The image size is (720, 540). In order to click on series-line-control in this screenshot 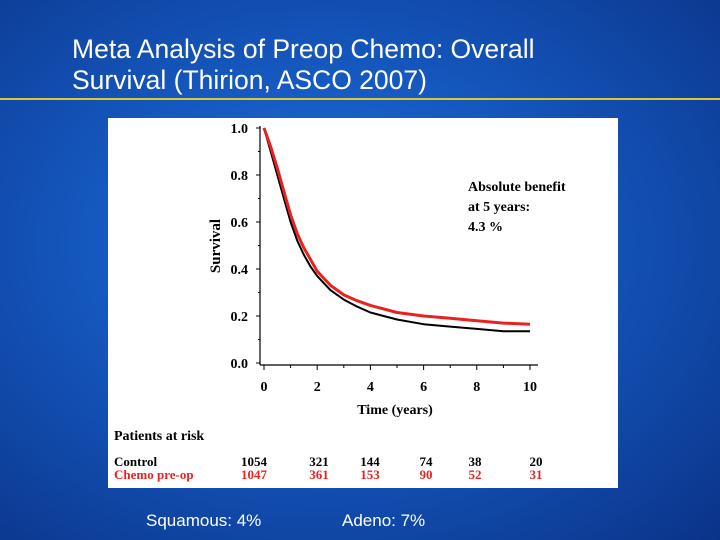, I will do `click(396, 230)`.